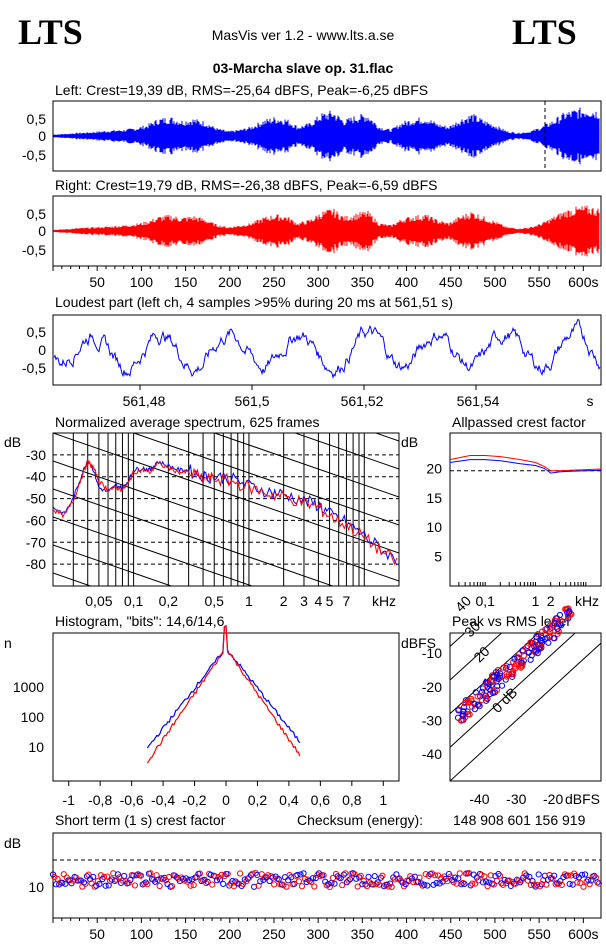 This screenshot has height=946, width=606. Describe the element at coordinates (407, 282) in the screenshot. I see `time-tick-label: 400` at that location.